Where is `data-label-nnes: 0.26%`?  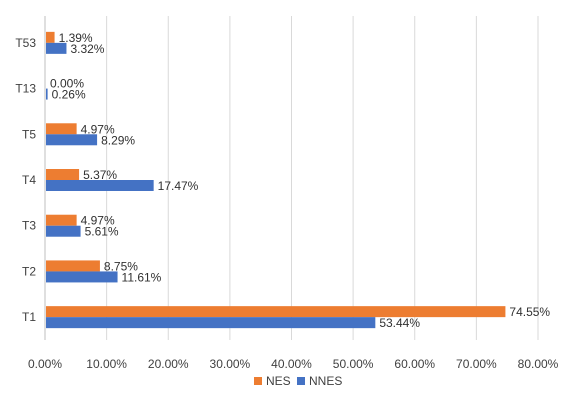
data-label-nnes: 0.26% is located at coordinates (69, 95).